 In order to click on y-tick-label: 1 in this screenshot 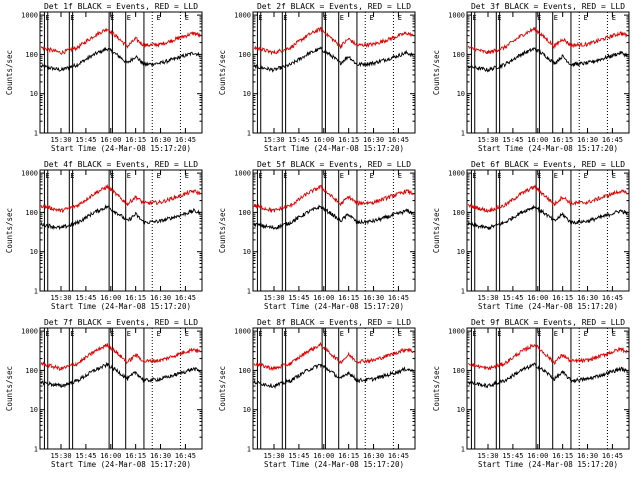, I will do `click(36, 134)`.